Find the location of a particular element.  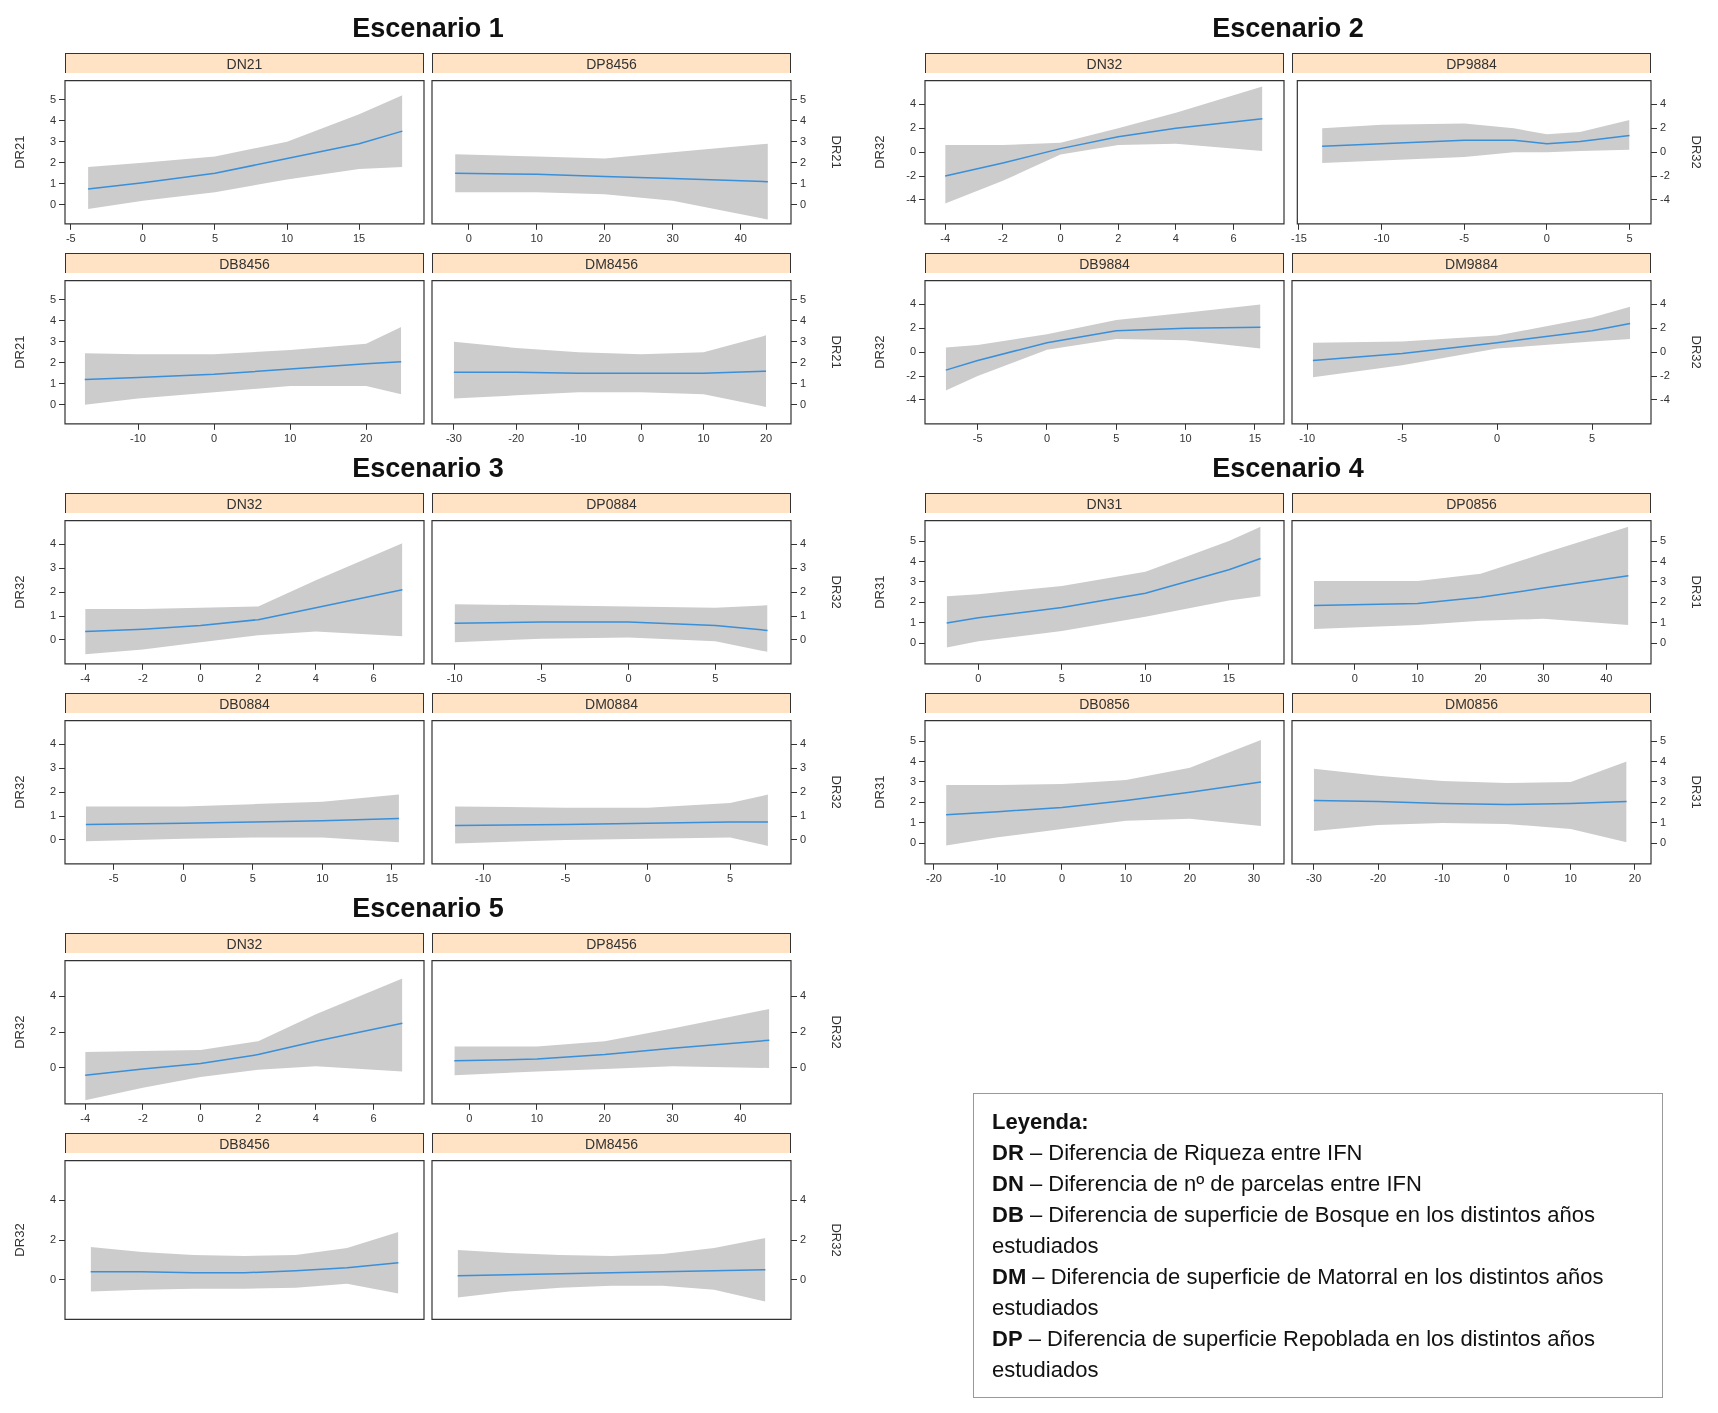

text: Escenario 3 is located at coordinates (428, 468).